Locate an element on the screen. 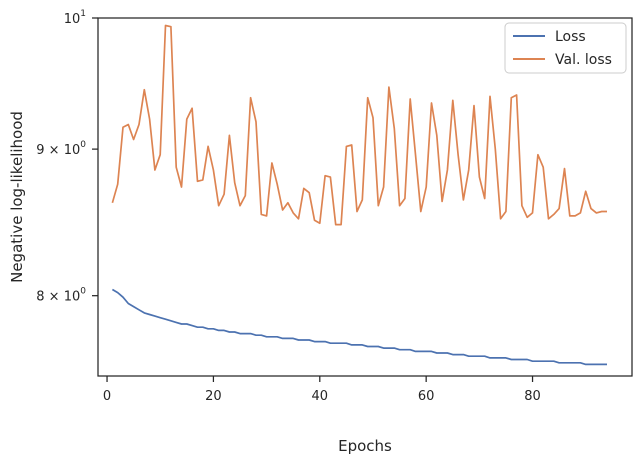  x-axis-label: Epochs is located at coordinates (365, 446).